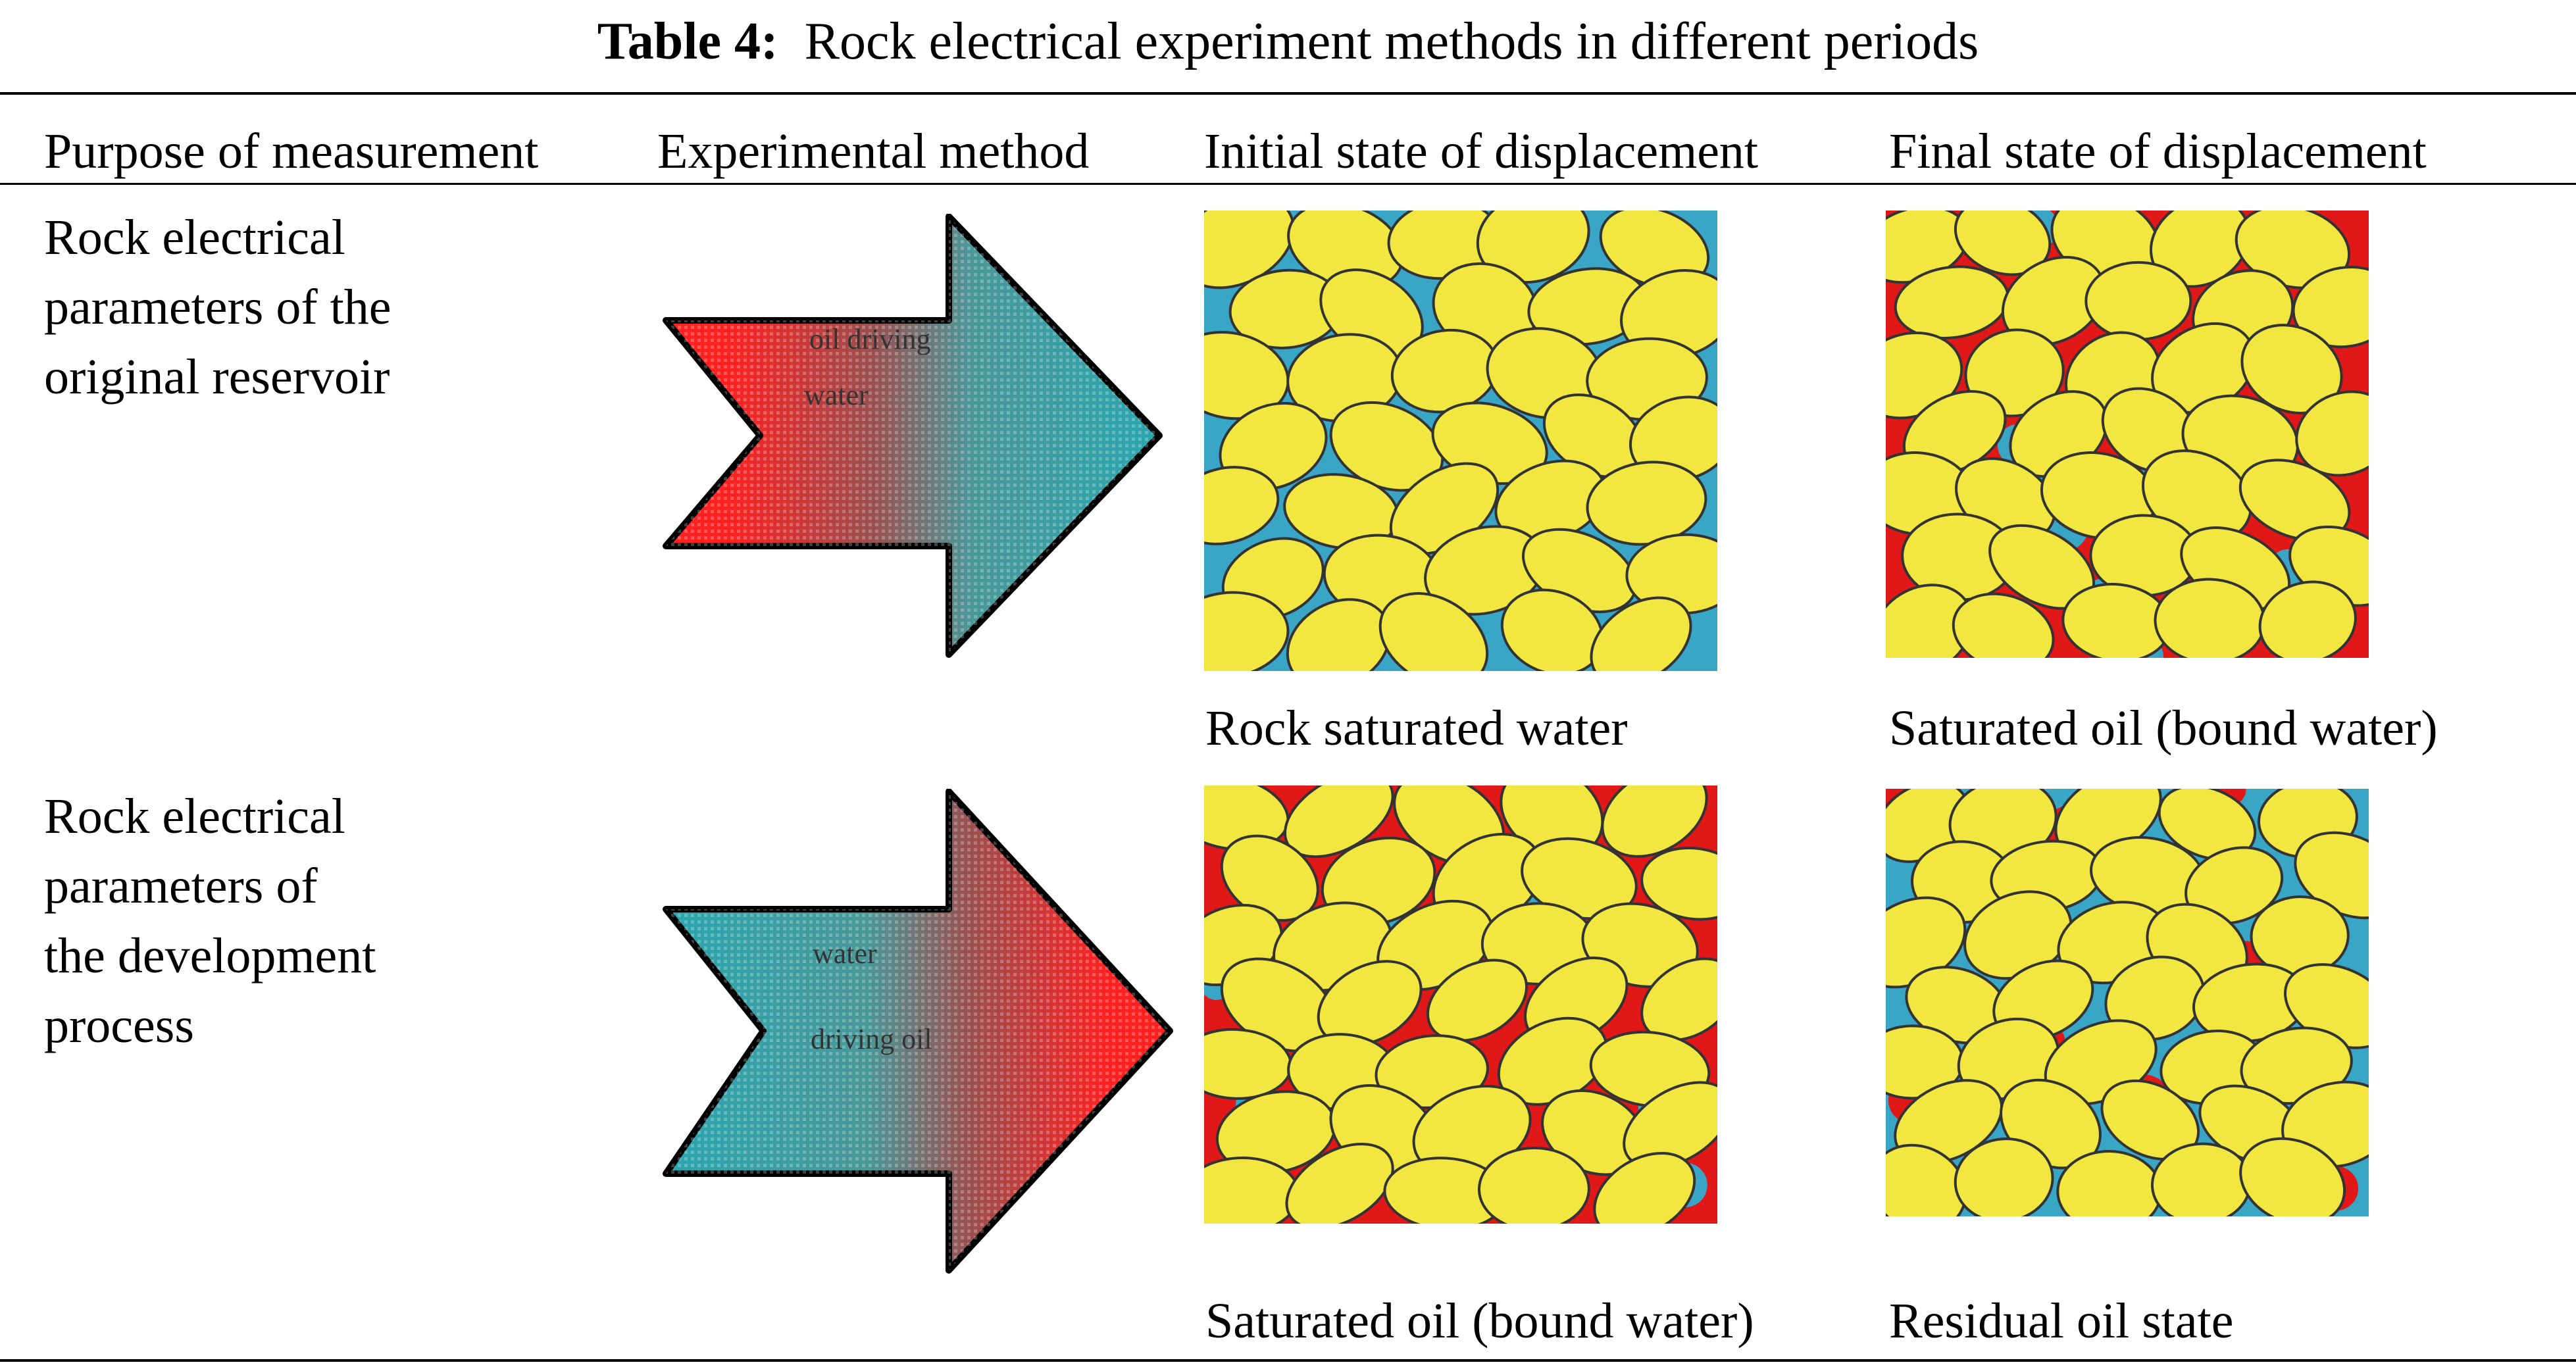 The height and width of the screenshot is (1371, 2576). Describe the element at coordinates (913, 436) in the screenshot. I see `oil-driving-water-arrow: oil driving water` at that location.